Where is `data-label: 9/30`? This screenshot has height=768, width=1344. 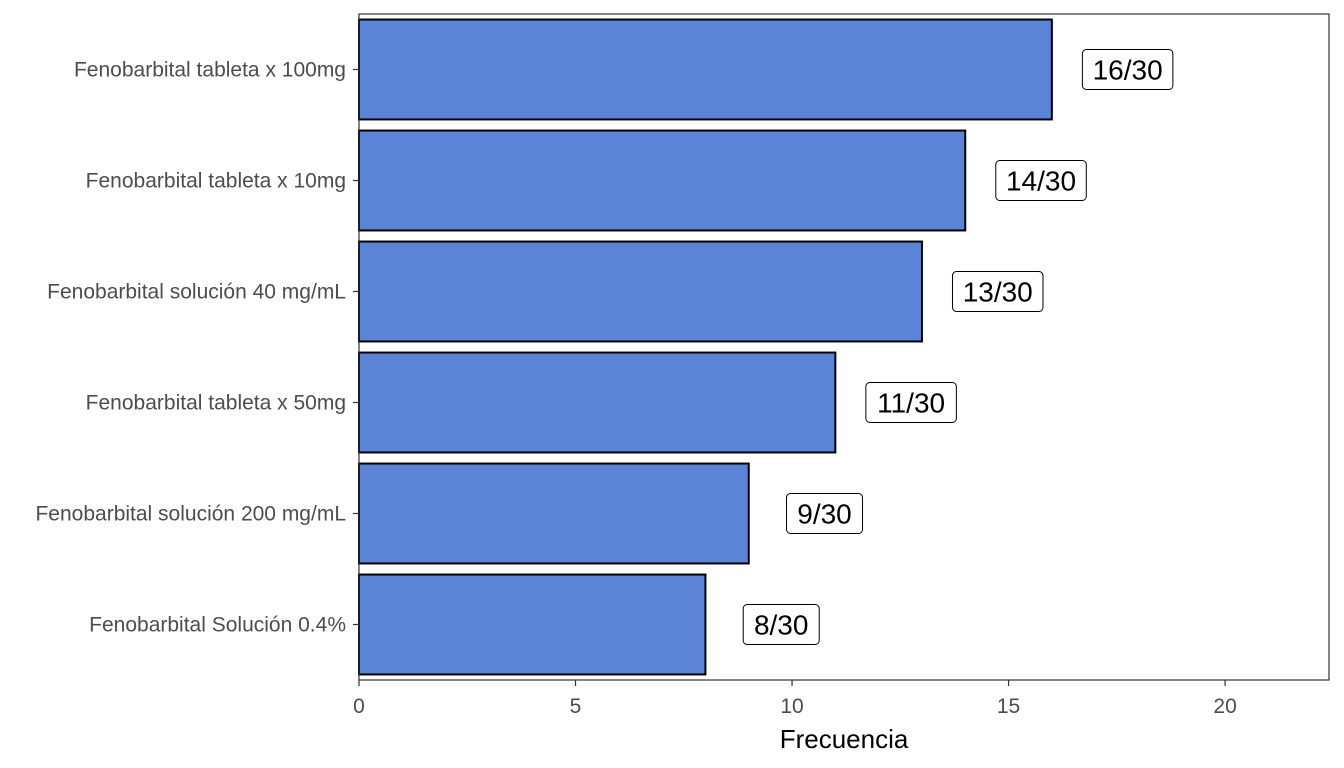 data-label: 9/30 is located at coordinates (824, 514).